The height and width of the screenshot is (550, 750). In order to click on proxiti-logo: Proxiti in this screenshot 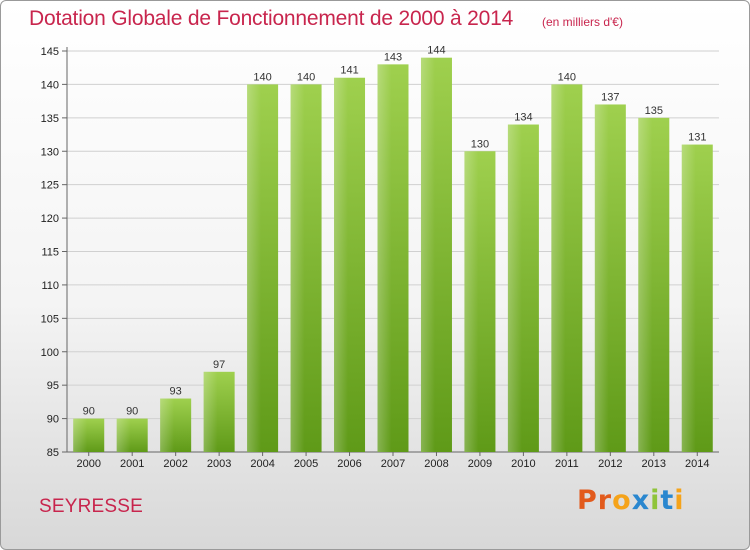, I will do `click(631, 500)`.